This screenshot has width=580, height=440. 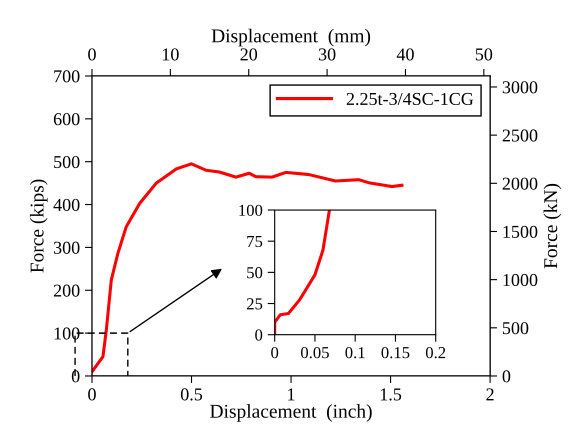 I want to click on y2-tick-label: 3000, so click(x=520, y=87).